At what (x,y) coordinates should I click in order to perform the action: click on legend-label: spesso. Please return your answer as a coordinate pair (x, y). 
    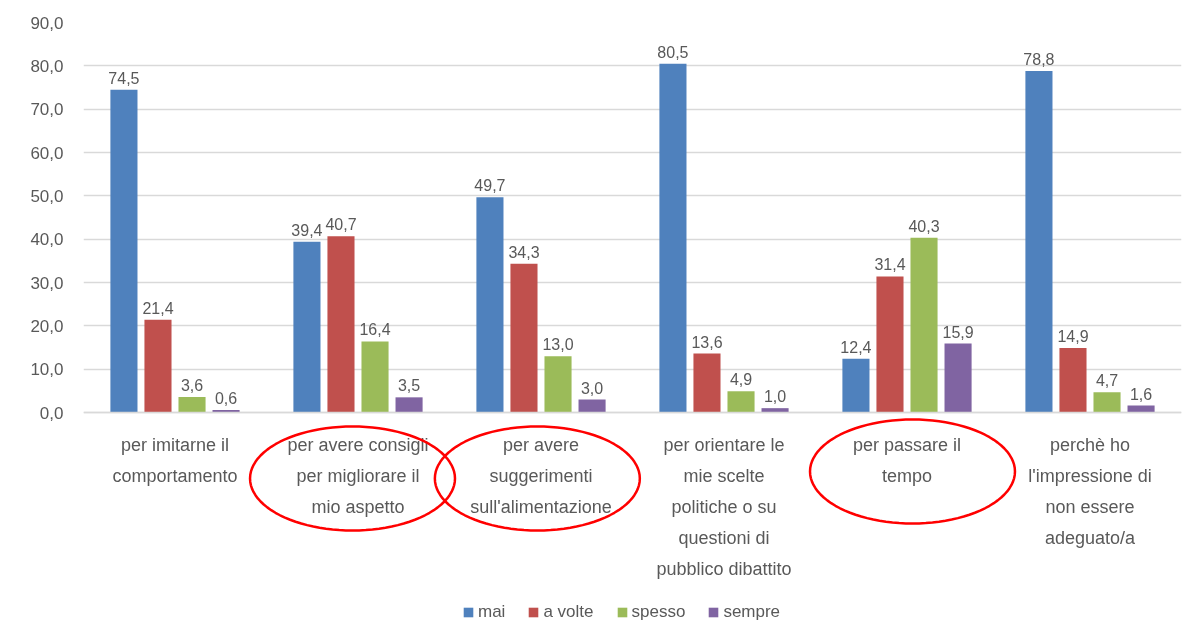
    Looking at the image, I should click on (658, 612).